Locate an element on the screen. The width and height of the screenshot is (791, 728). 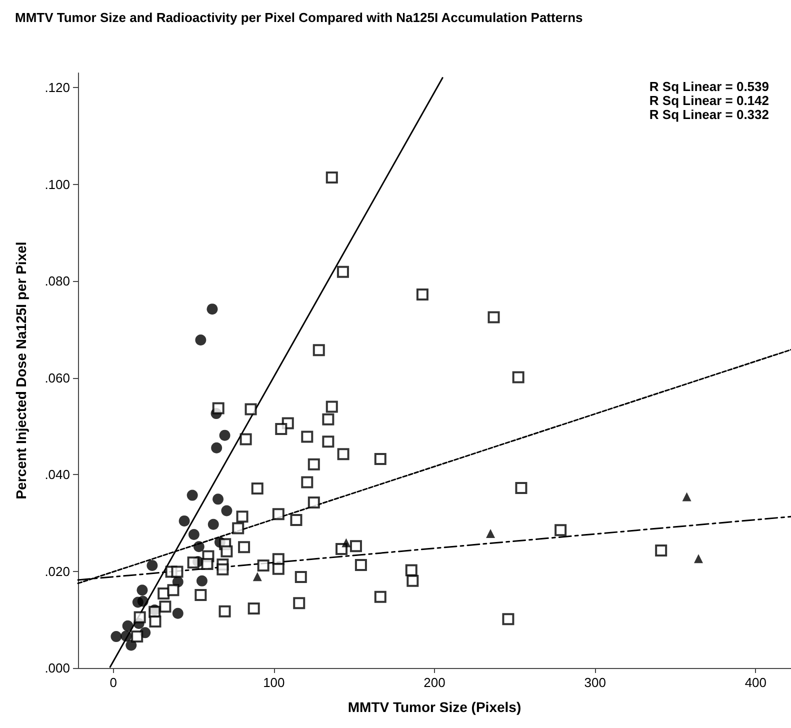
y-tick-label: .020 is located at coordinates (57, 571).